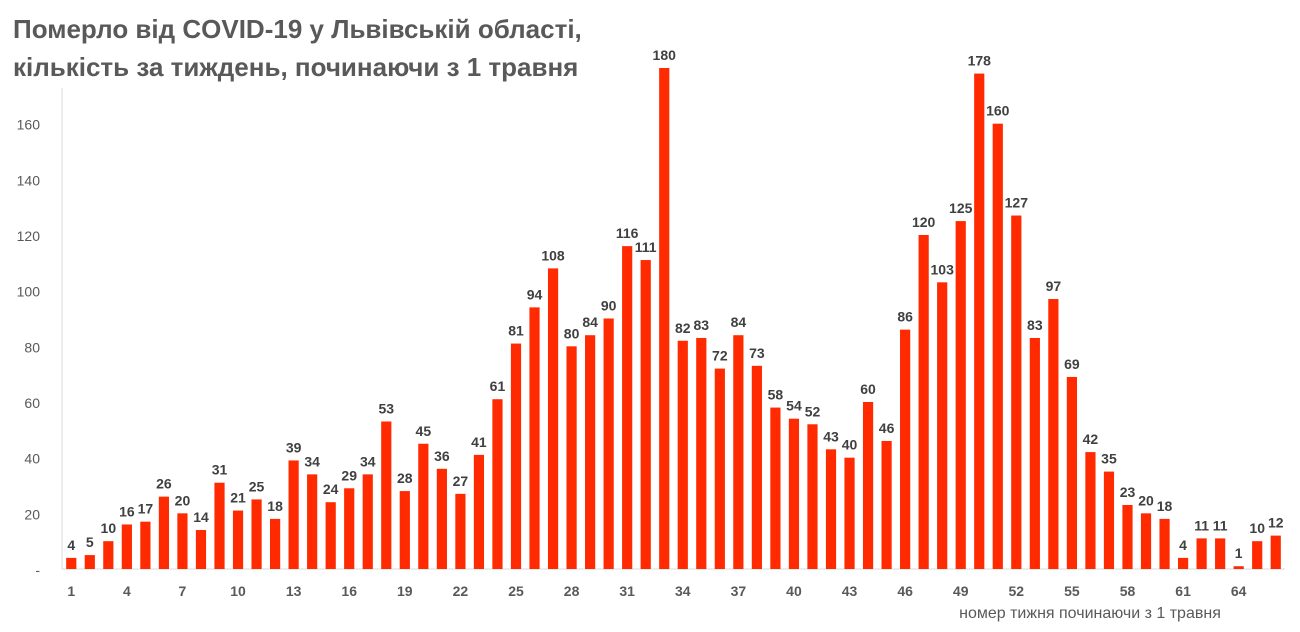 This screenshot has height=632, width=1300. I want to click on data-label: 61, so click(498, 386).